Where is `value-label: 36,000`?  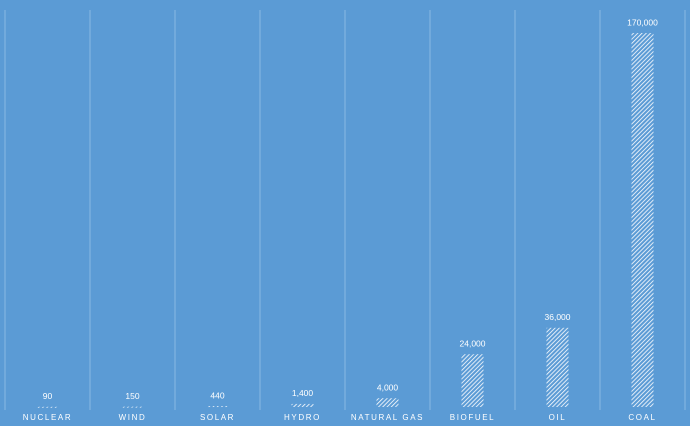 value-label: 36,000 is located at coordinates (558, 317).